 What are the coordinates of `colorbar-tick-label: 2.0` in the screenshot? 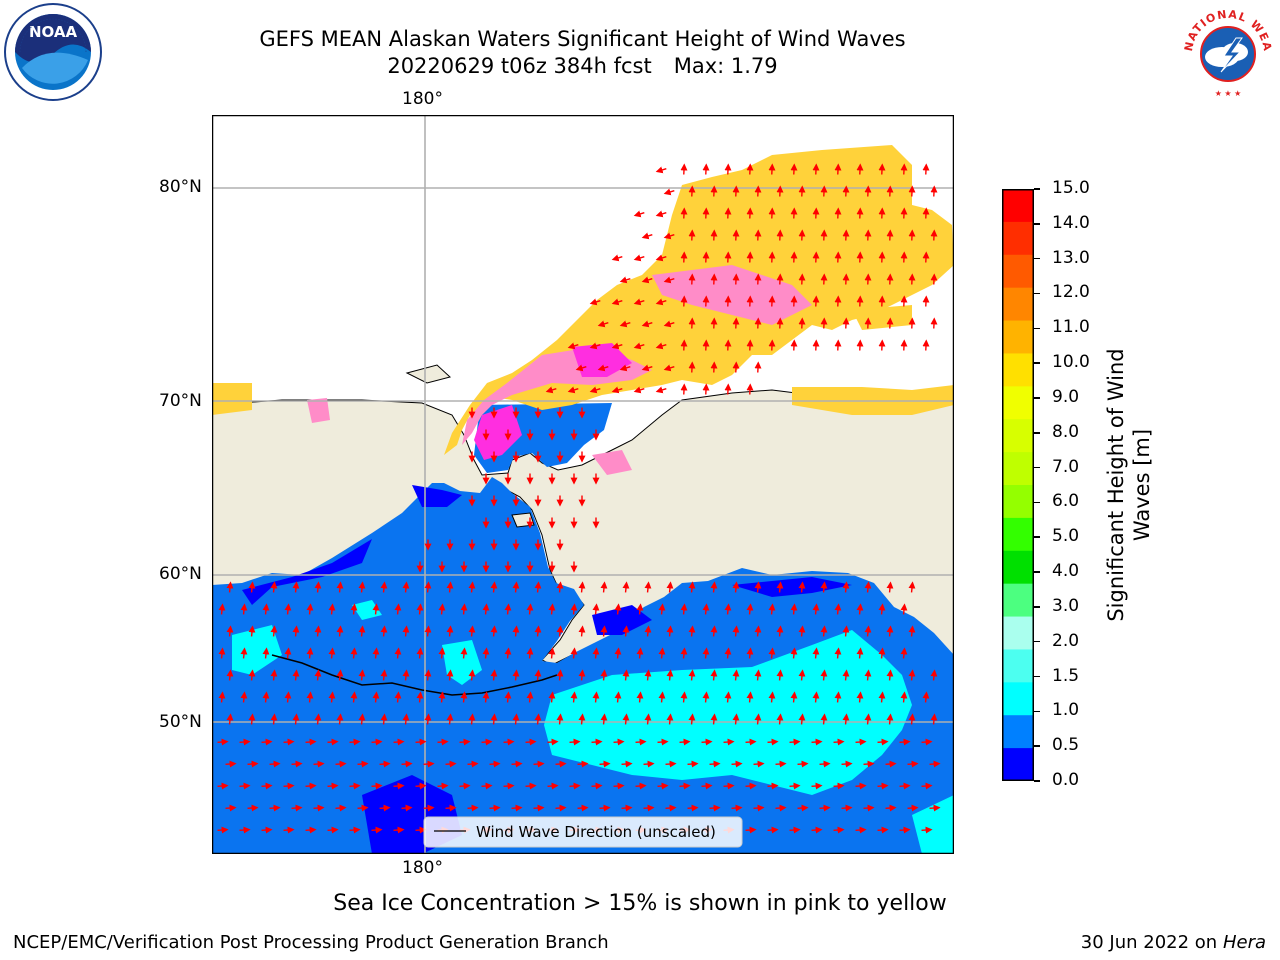 It's located at (1066, 640).